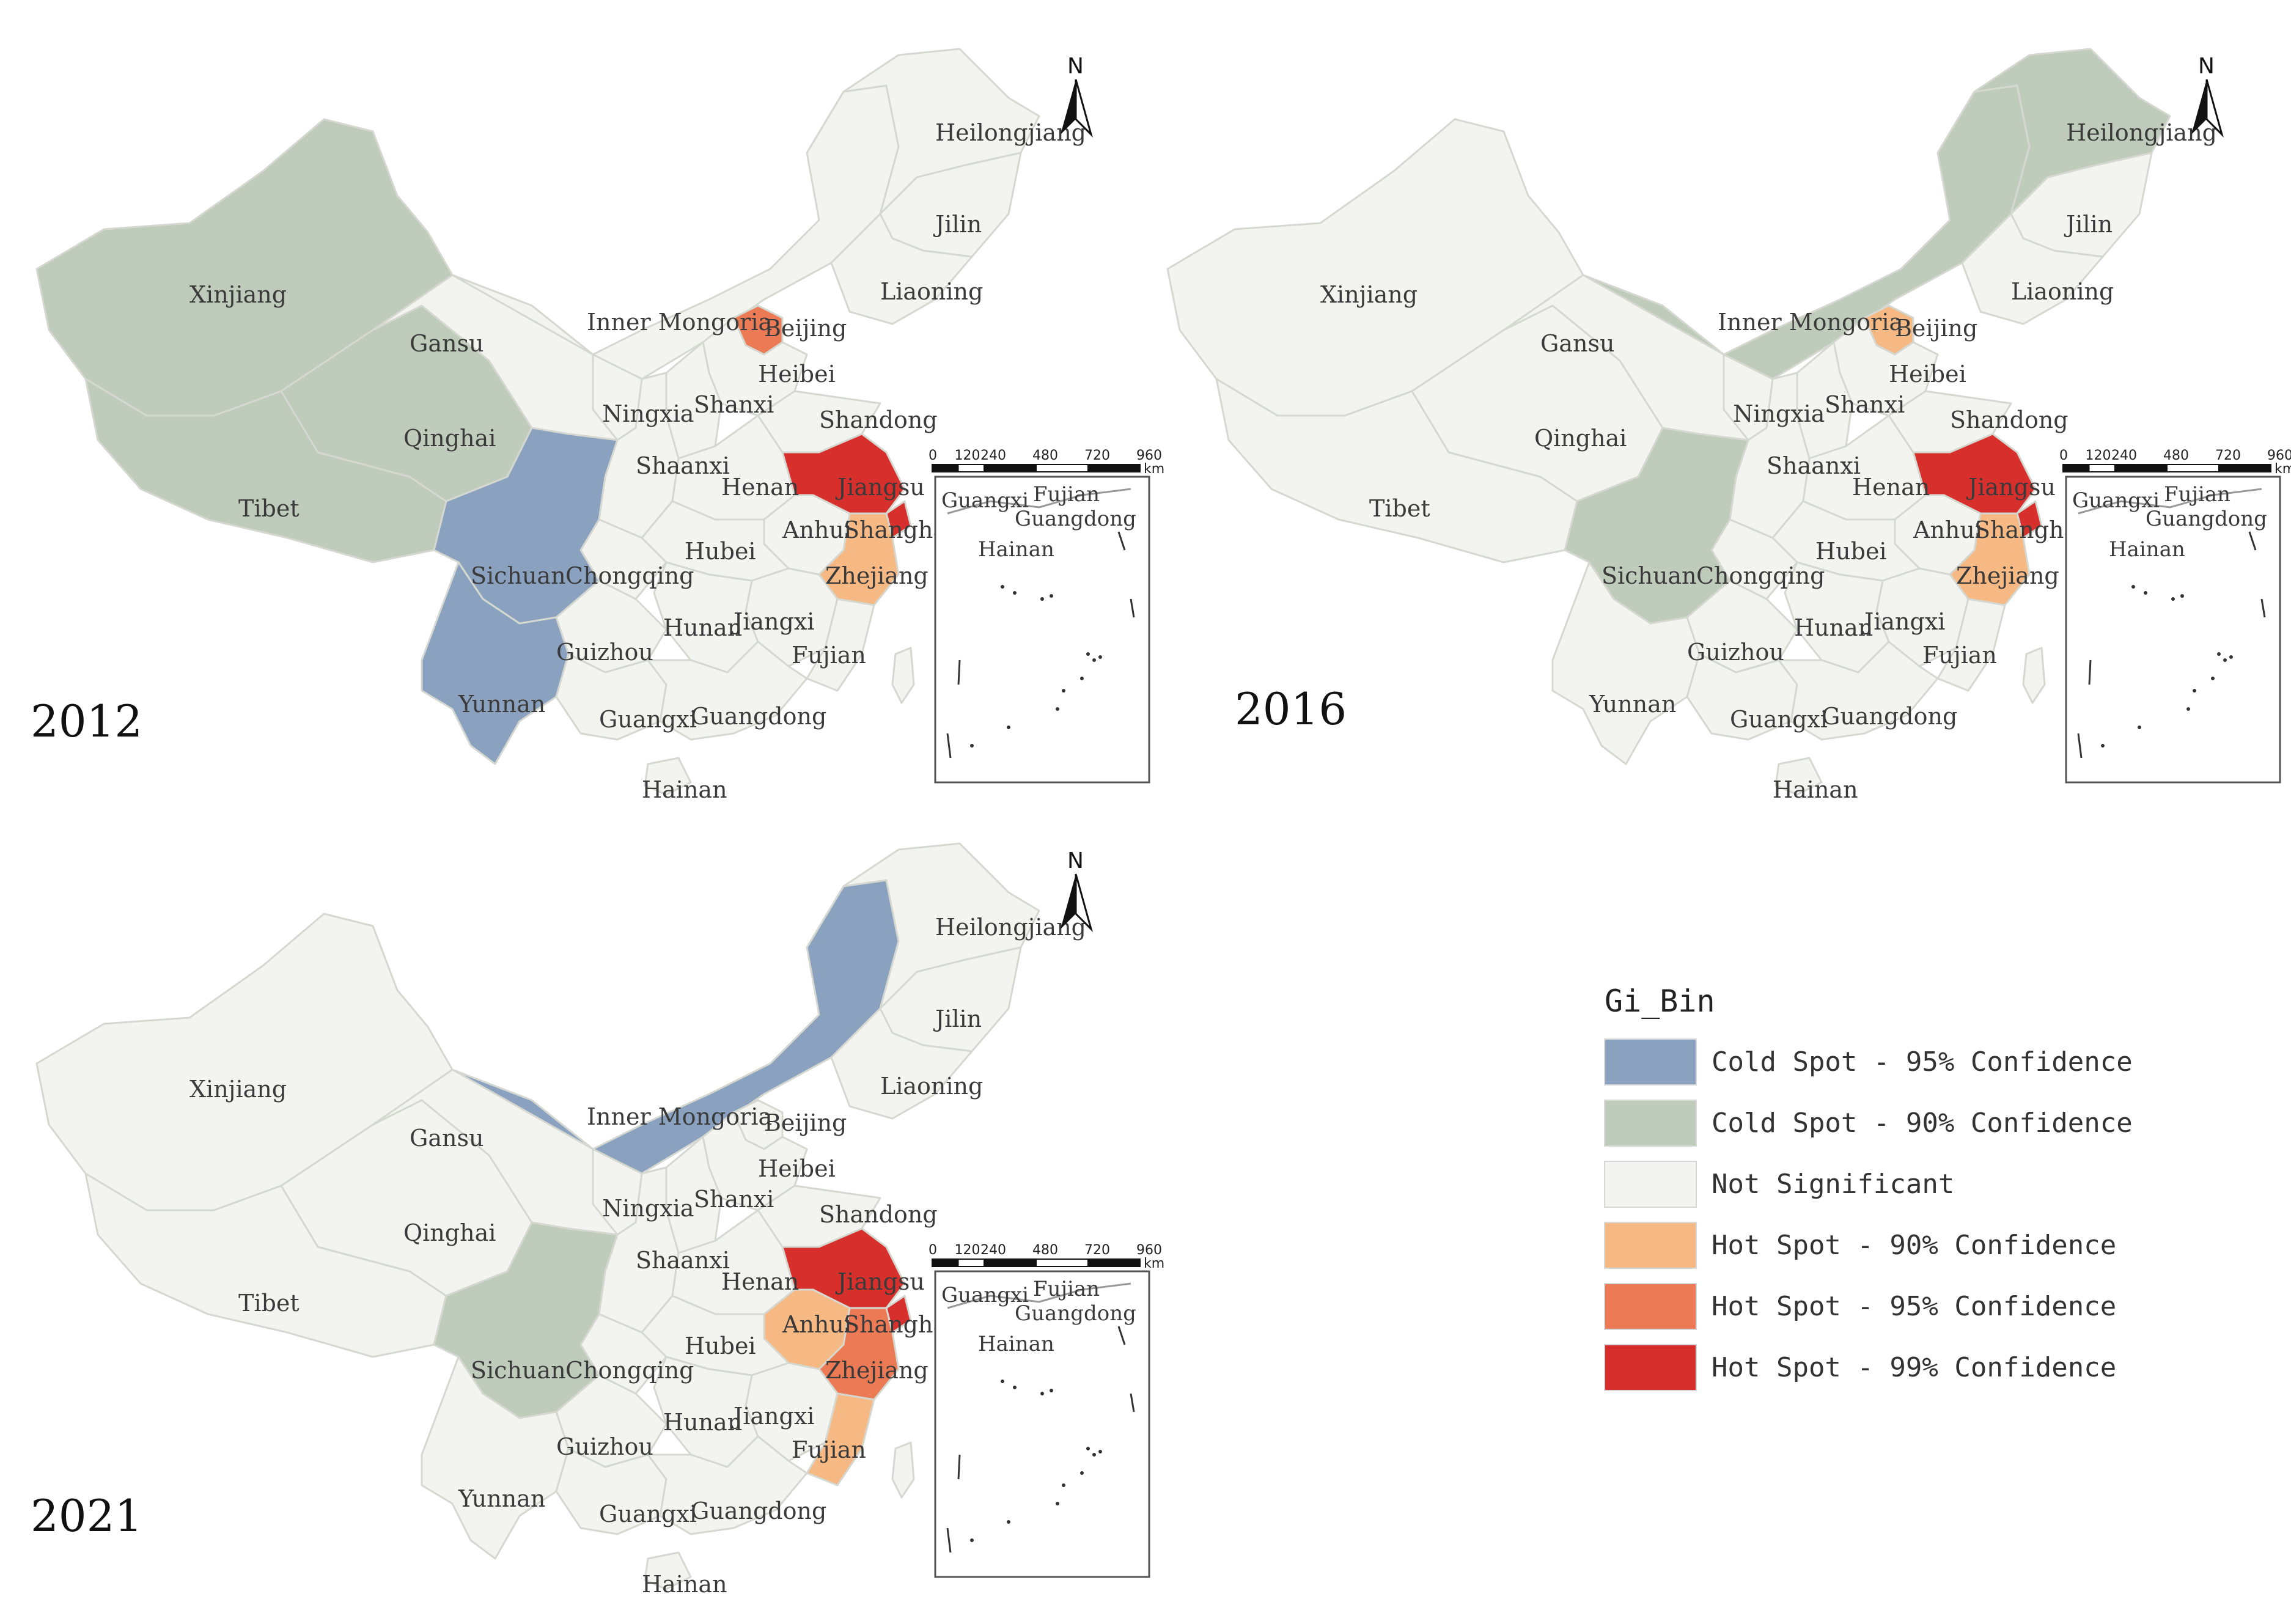 The image size is (2291, 1624). I want to click on scale-tick-label: 120, so click(2098, 455).